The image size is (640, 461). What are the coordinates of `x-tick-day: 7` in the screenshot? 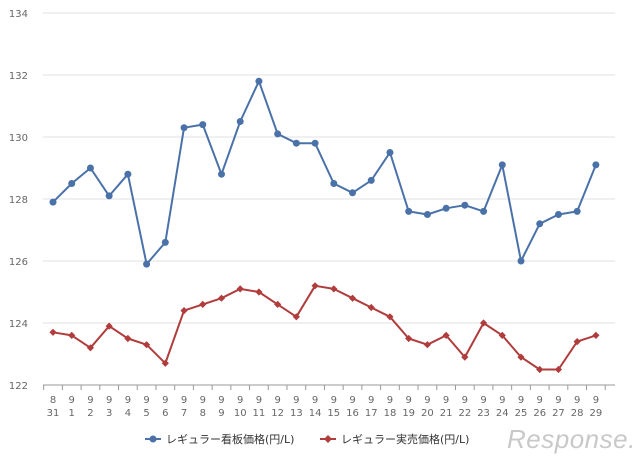 It's located at (184, 413).